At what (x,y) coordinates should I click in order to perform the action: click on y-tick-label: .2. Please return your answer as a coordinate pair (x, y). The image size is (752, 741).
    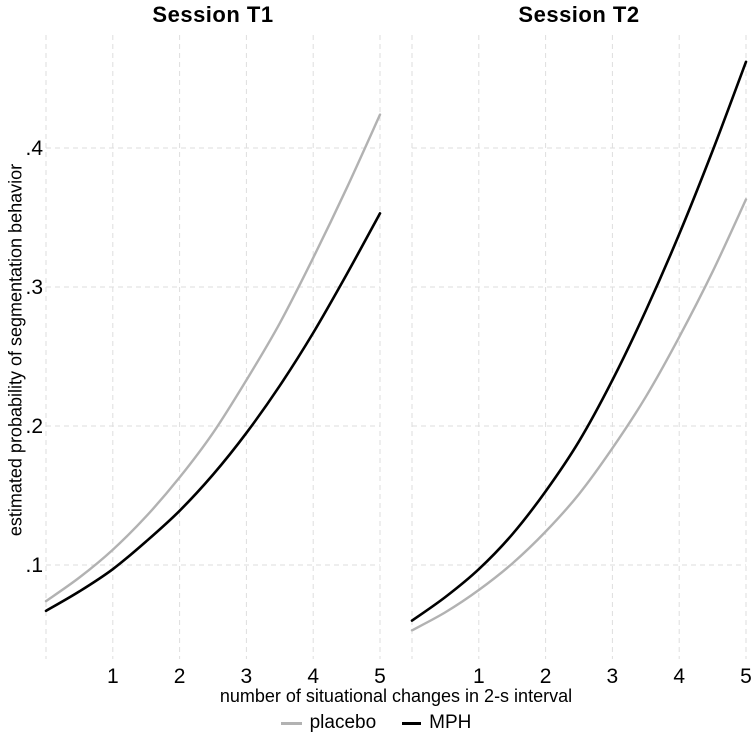
    Looking at the image, I should click on (34, 426).